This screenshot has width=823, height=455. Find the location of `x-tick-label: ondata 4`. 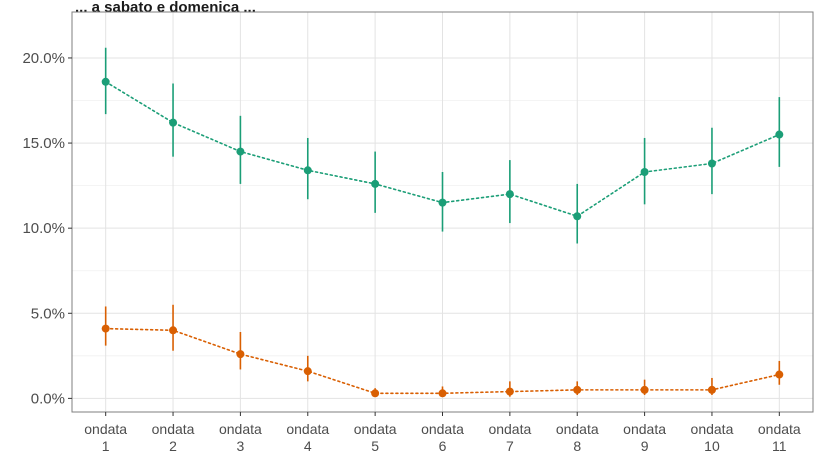

x-tick-label: ondata 4 is located at coordinates (307, 437).